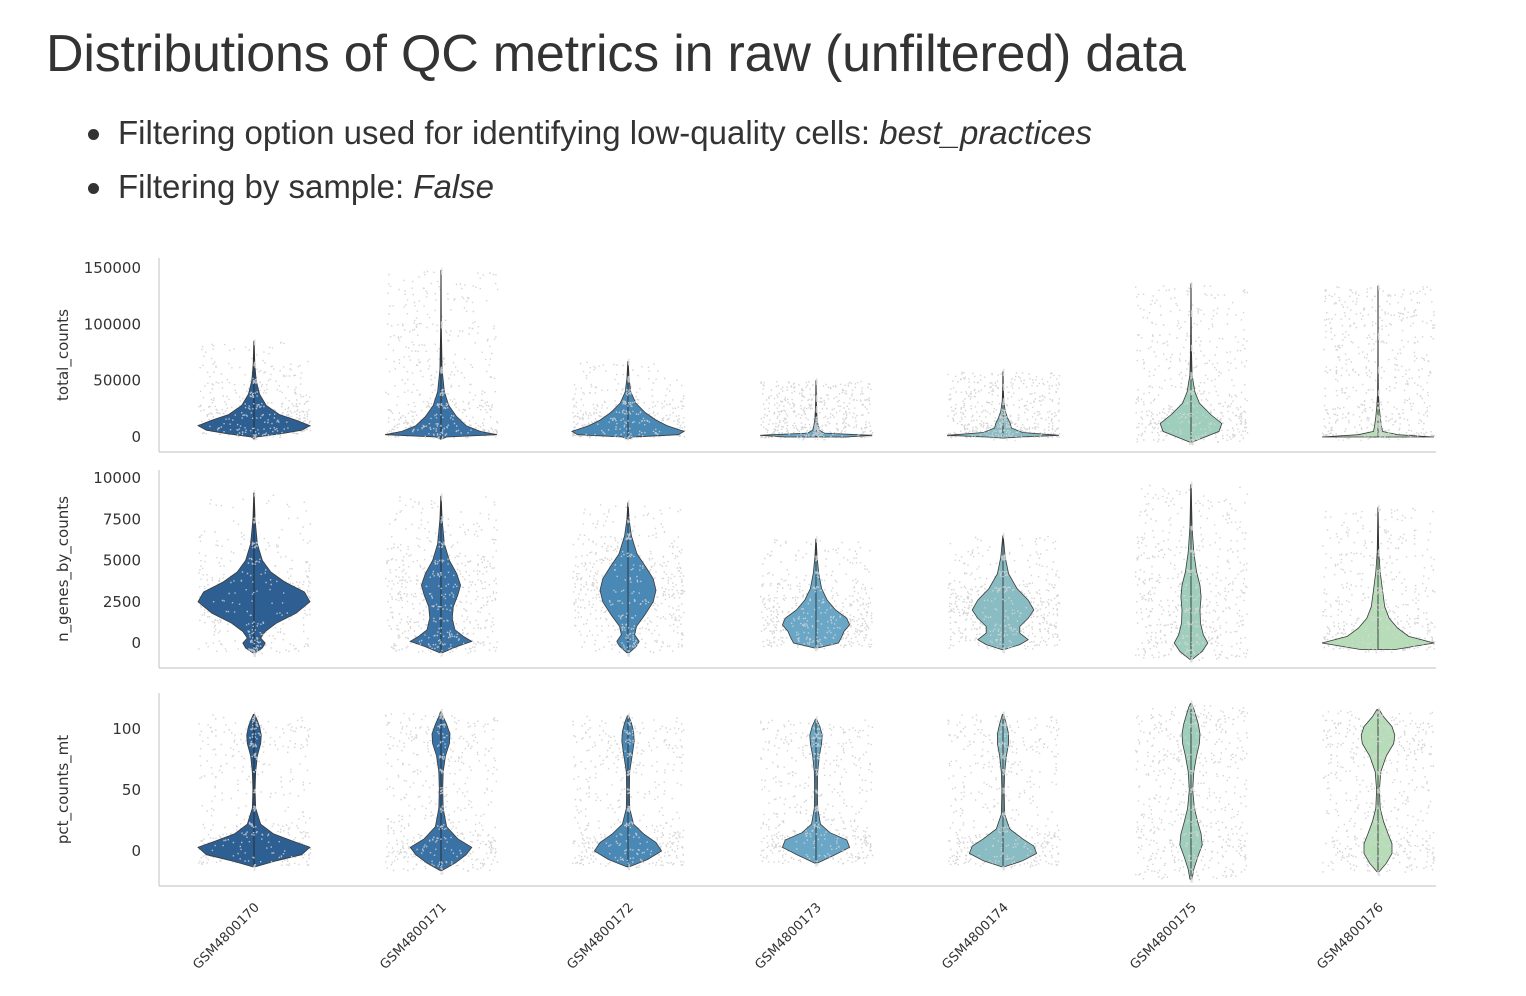  What do you see at coordinates (63, 569) in the screenshot?
I see `y-axis-label: n_genes_by_counts` at bounding box center [63, 569].